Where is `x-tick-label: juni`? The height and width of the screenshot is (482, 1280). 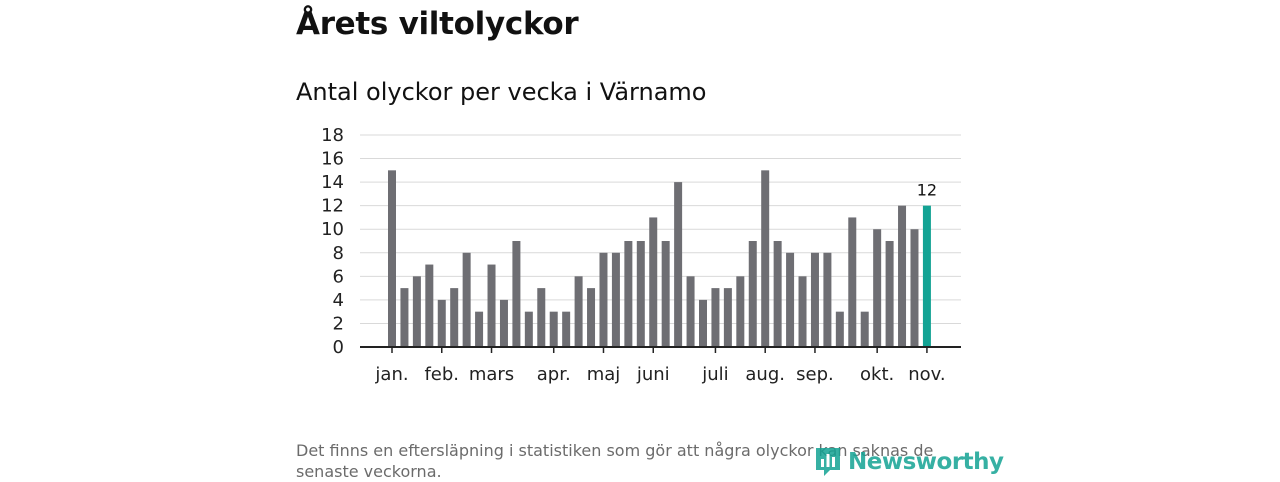
x-tick-label: juni is located at coordinates (653, 374).